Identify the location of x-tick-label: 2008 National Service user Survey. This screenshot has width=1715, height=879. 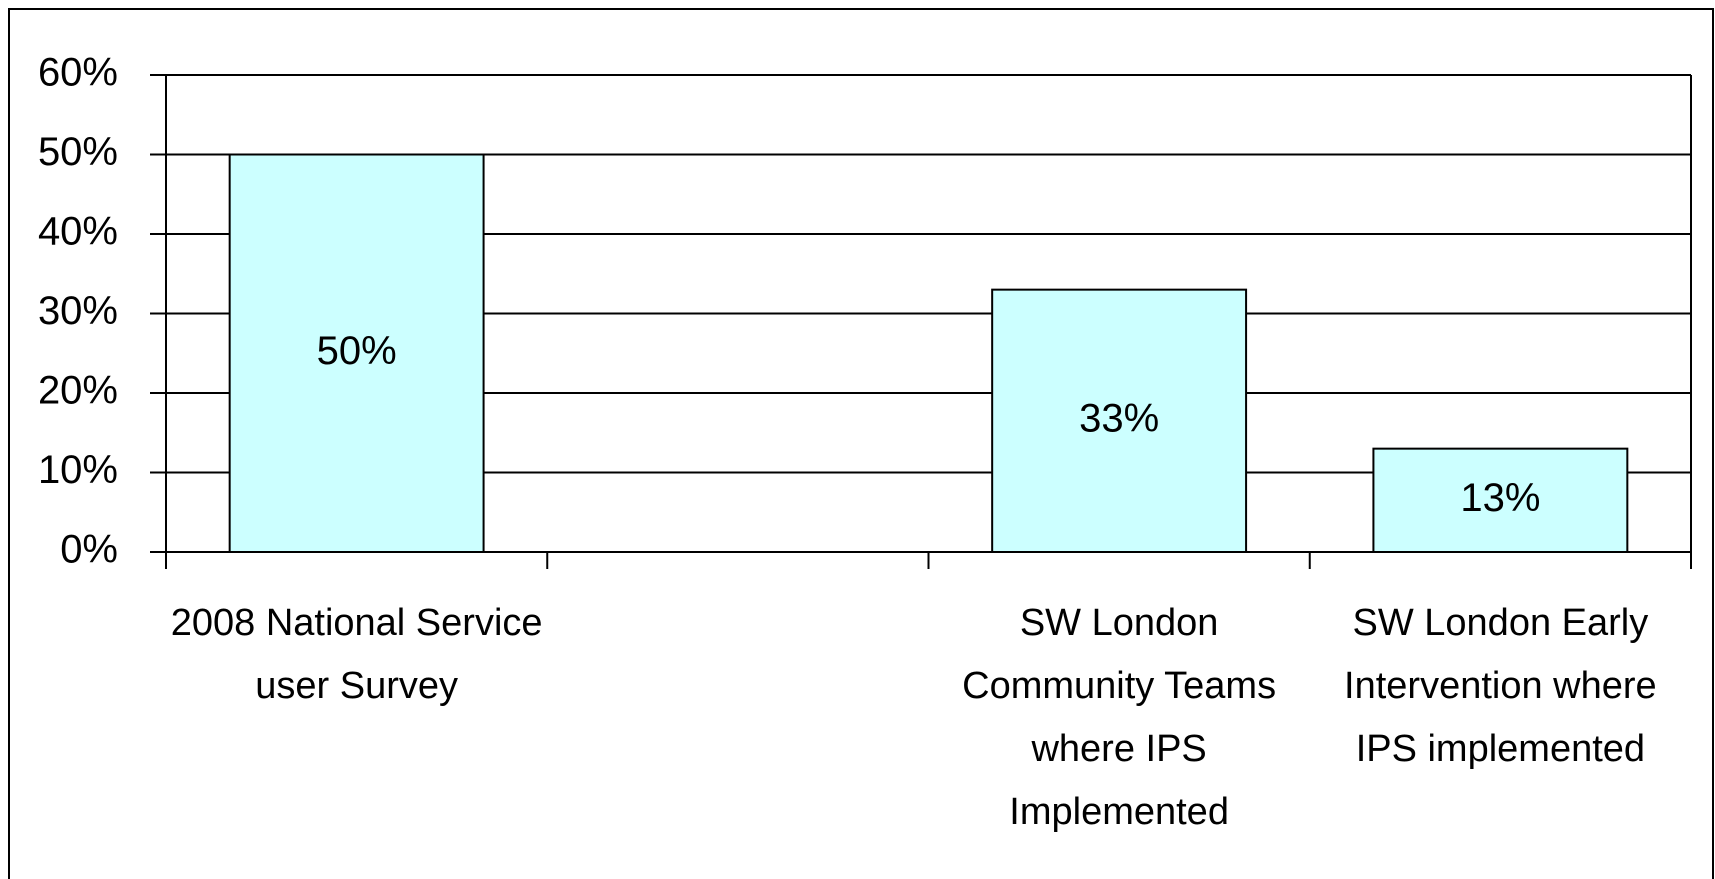
(356, 654).